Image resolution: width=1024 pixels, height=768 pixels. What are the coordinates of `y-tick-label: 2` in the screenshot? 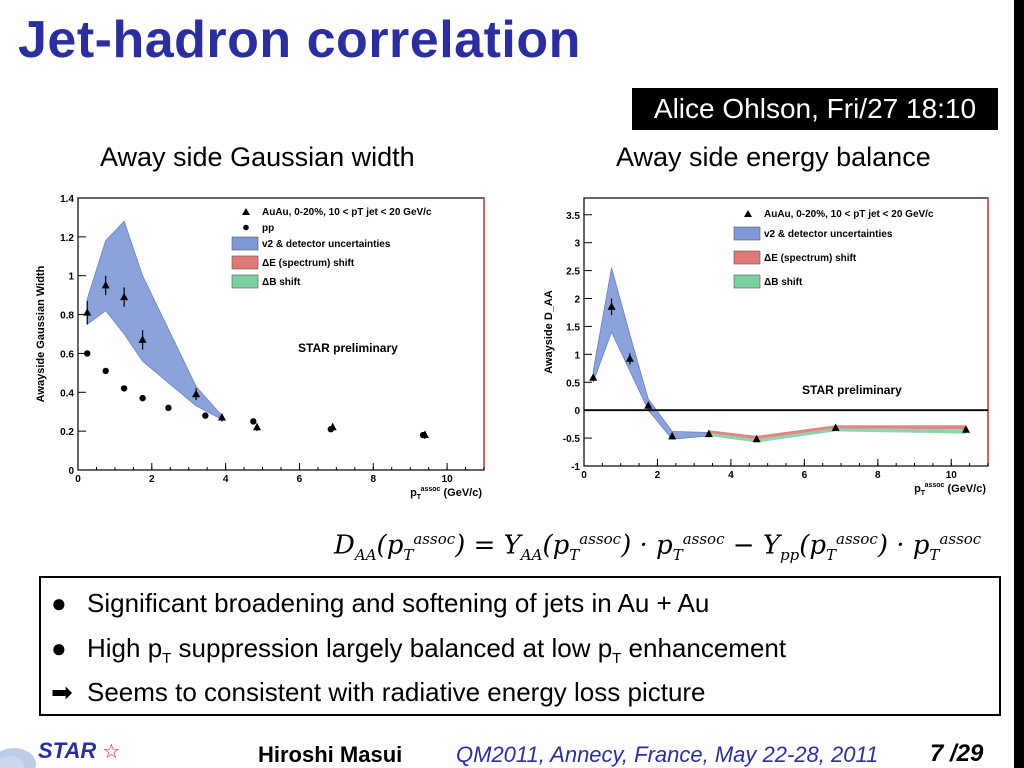 It's located at (577, 300).